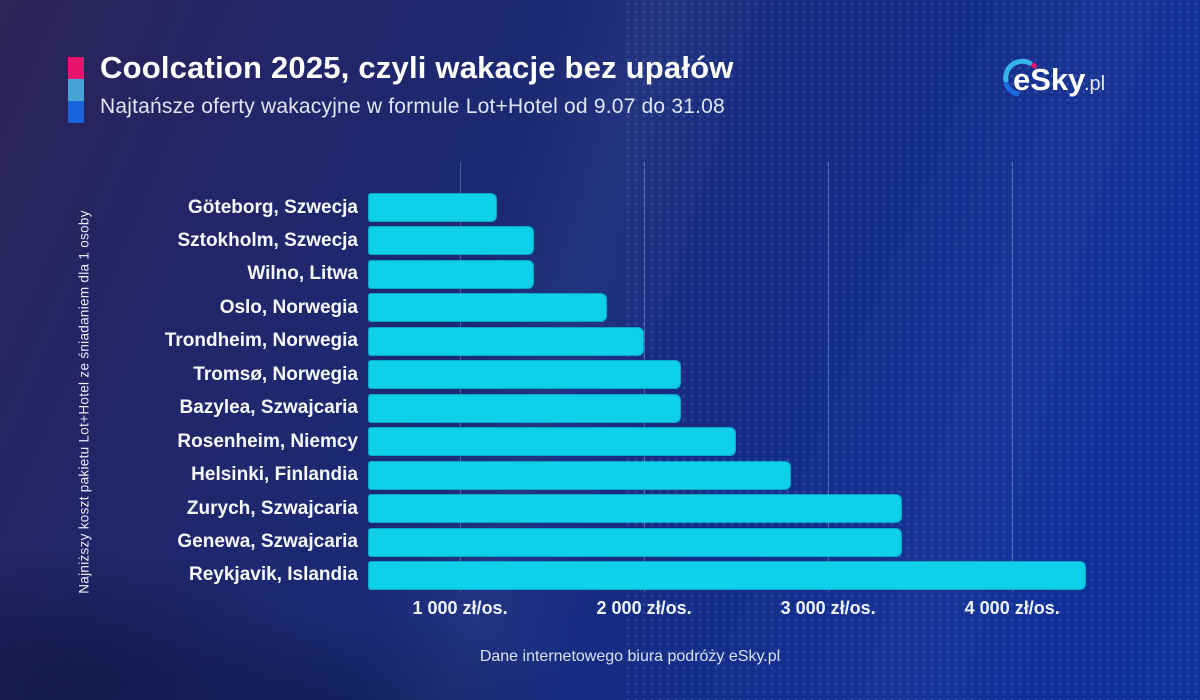 This screenshot has height=700, width=1200. I want to click on category-label: Sztokholm, Szwecja, so click(267, 240).